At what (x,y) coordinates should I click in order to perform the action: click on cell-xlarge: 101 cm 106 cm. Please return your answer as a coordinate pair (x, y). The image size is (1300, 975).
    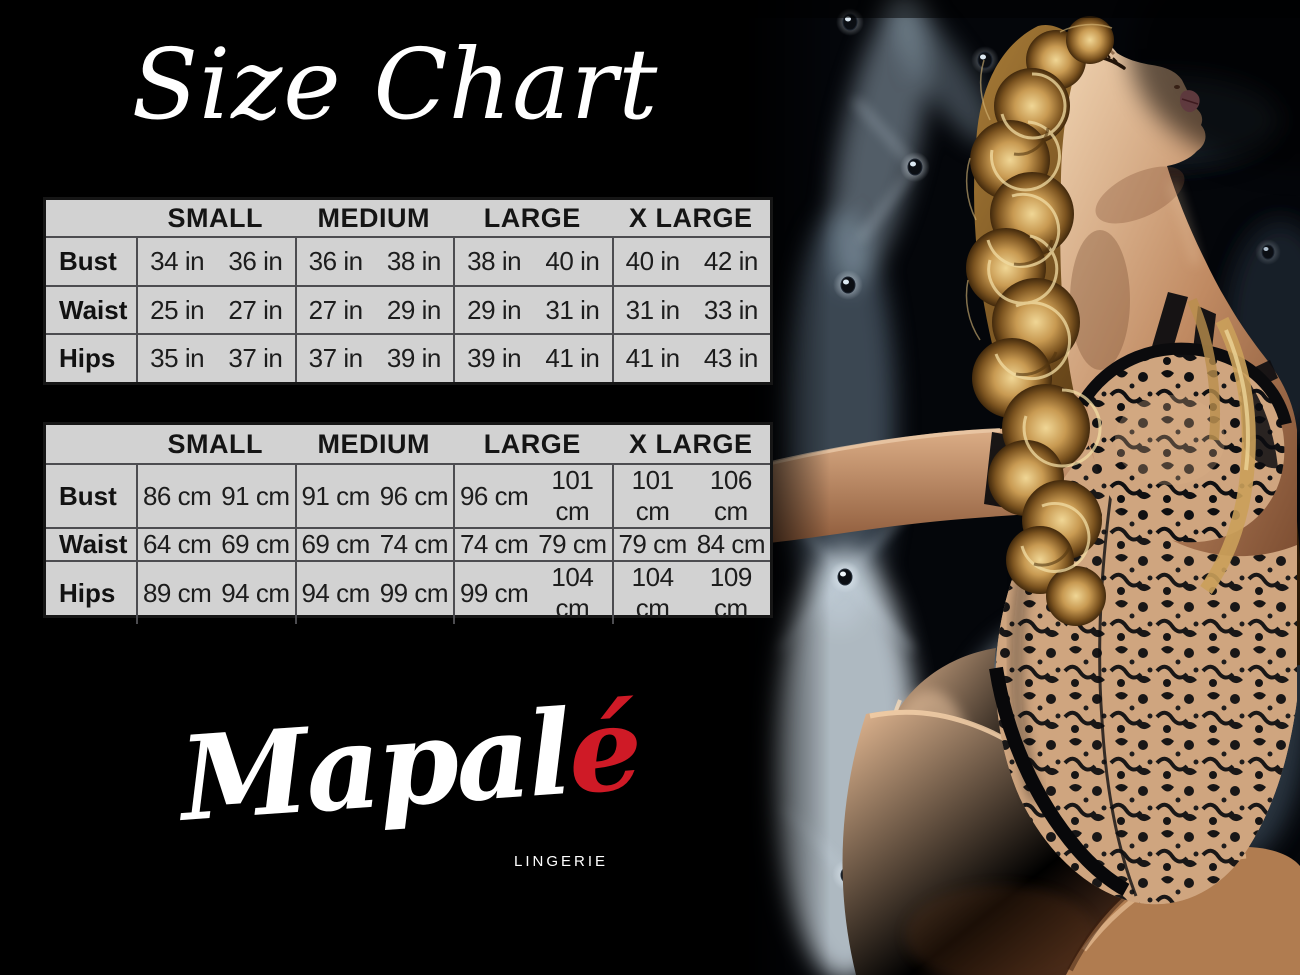
    Looking at the image, I should click on (691, 496).